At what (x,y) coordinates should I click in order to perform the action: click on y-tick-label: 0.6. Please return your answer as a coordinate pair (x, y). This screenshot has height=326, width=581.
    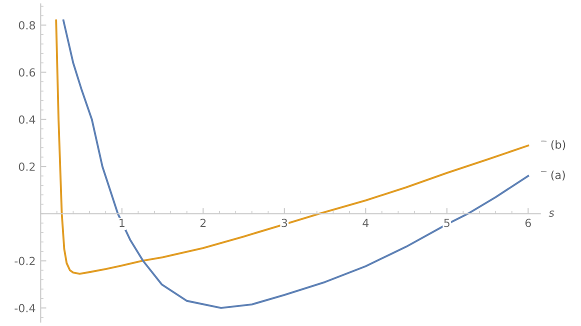
    Looking at the image, I should click on (27, 72).